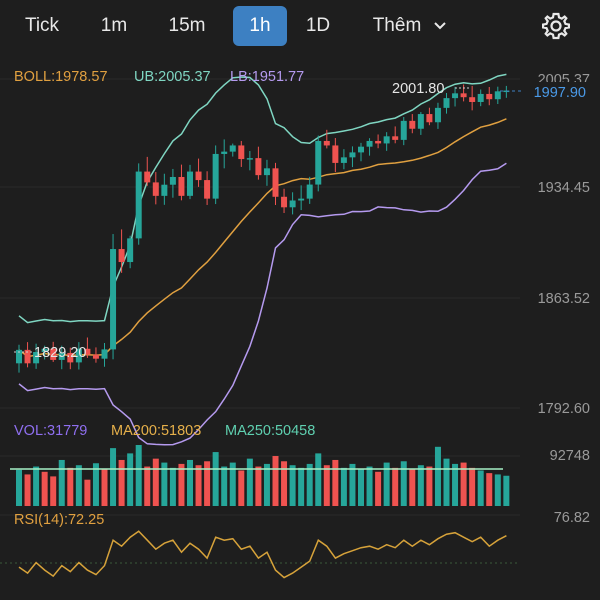 The width and height of the screenshot is (600, 600). Describe the element at coordinates (262, 554) in the screenshot. I see `rsi-indicator` at that location.